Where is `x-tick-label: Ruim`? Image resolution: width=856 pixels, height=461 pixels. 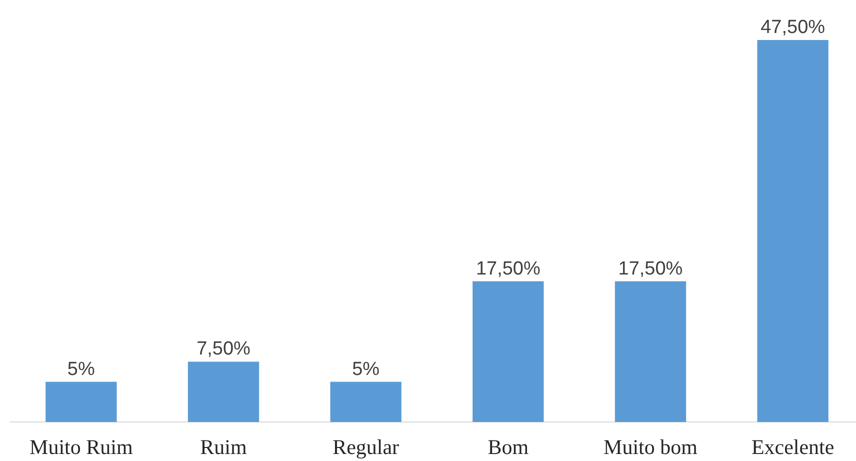
x-tick-label: Ruim is located at coordinates (223, 447).